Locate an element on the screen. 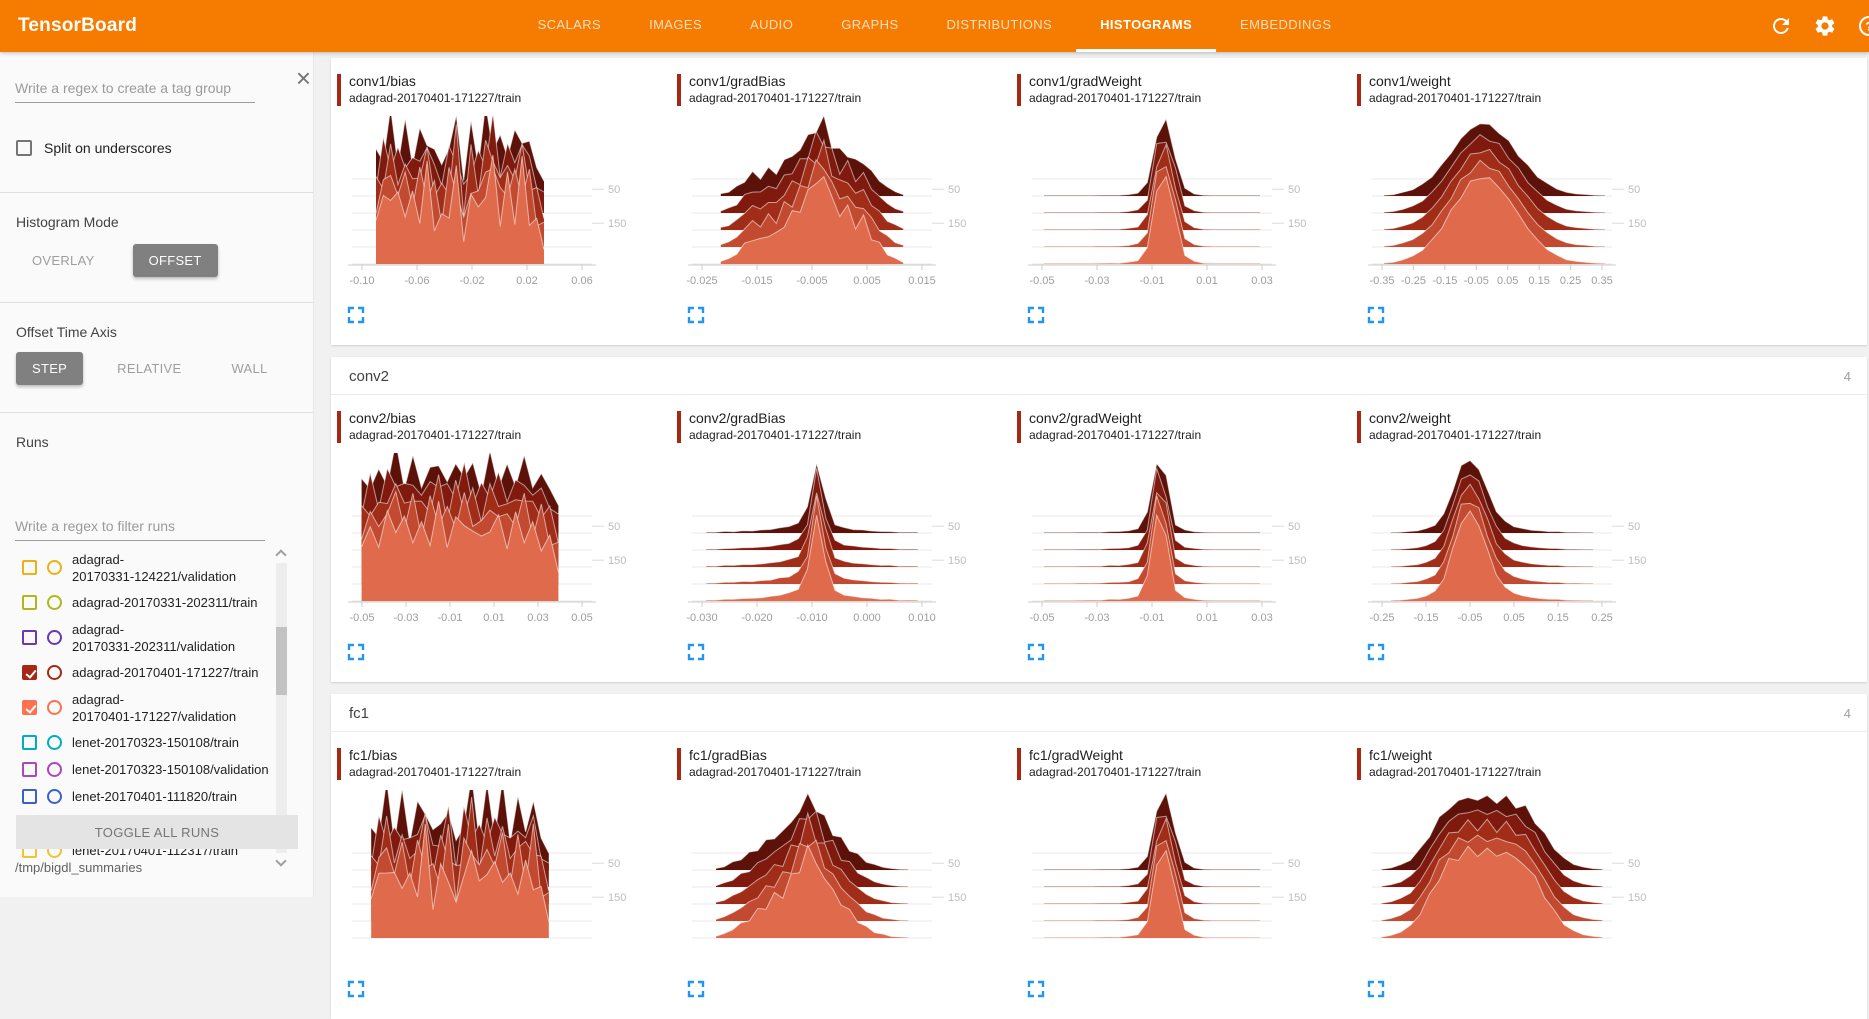 This screenshot has width=1869, height=1019. toolbar-icons: ? is located at coordinates (1819, 26).